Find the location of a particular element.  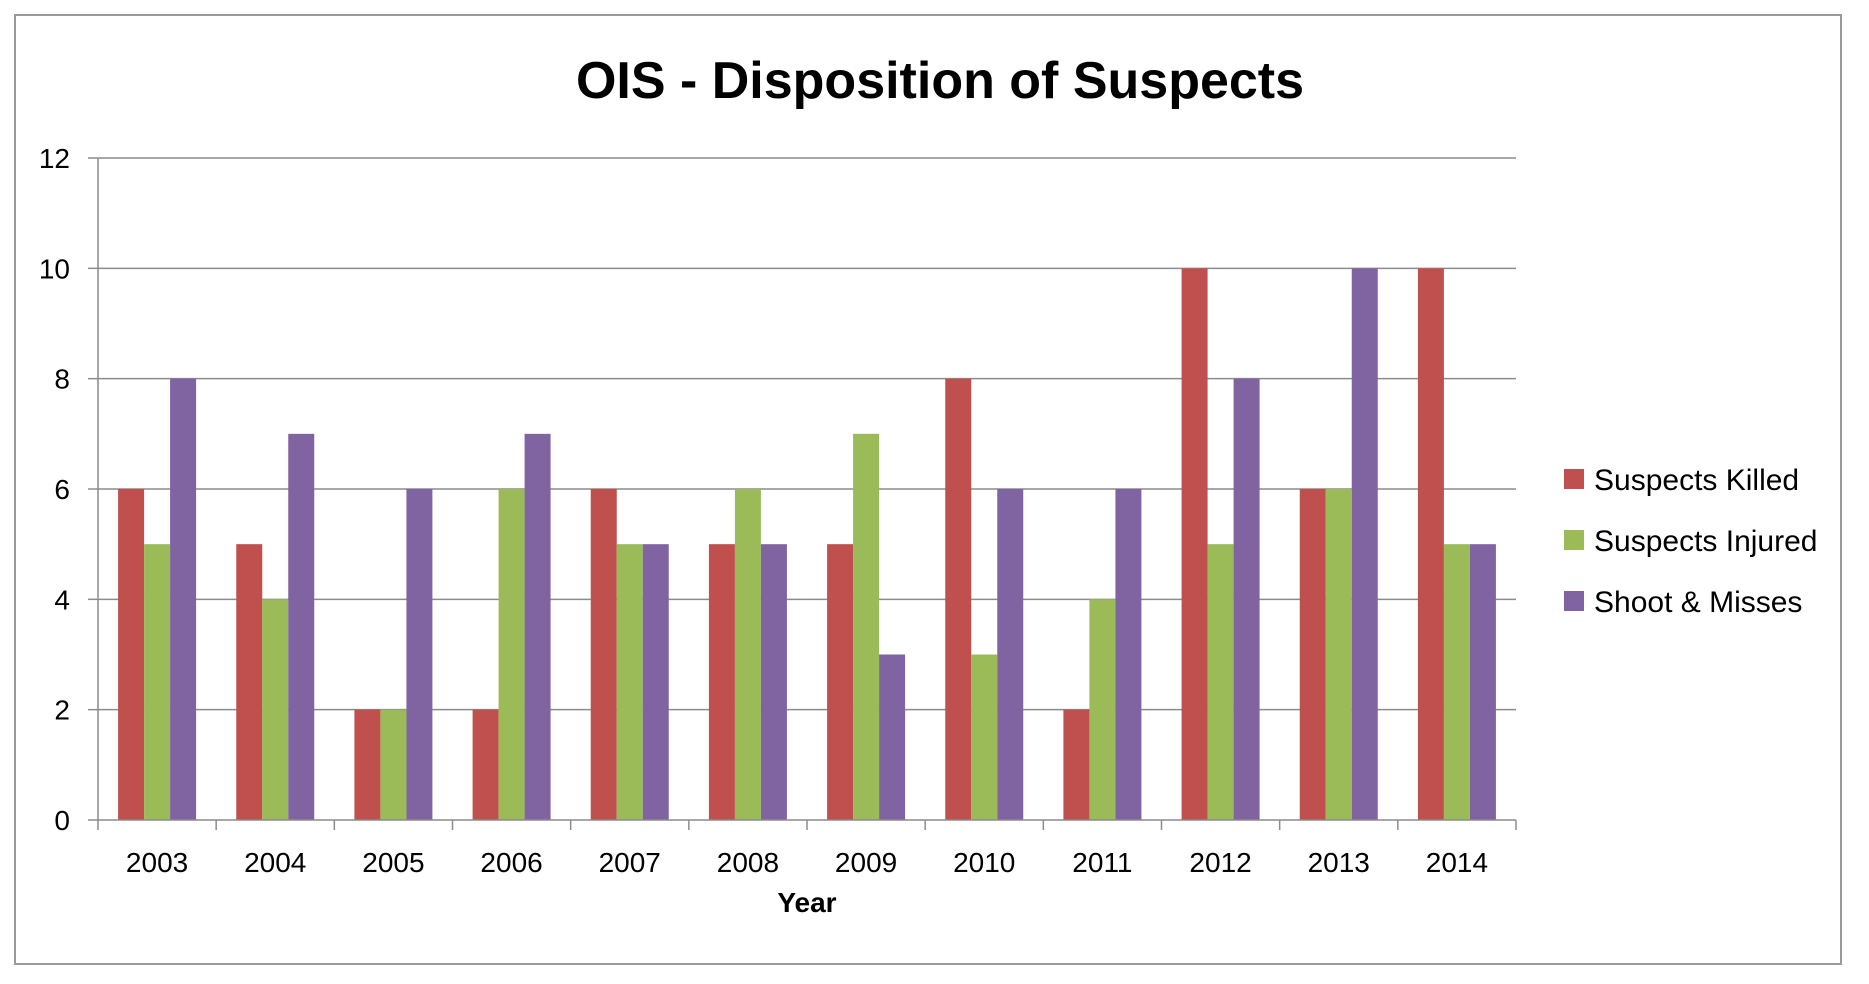

bar-suspects-injured-2010 is located at coordinates (984, 737).